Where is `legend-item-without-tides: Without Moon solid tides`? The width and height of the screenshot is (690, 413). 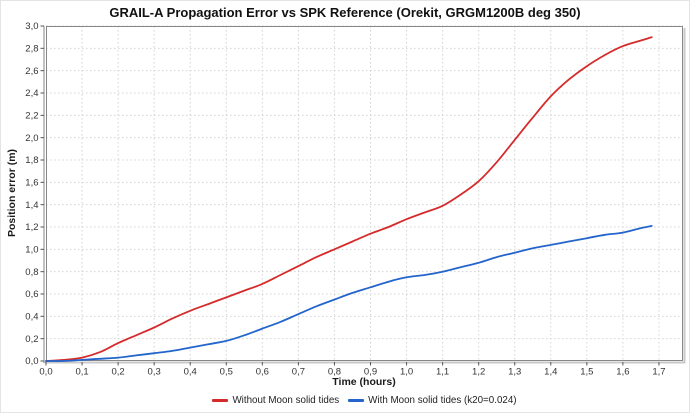
legend-item-without-tides: Without Moon solid tides is located at coordinates (275, 400).